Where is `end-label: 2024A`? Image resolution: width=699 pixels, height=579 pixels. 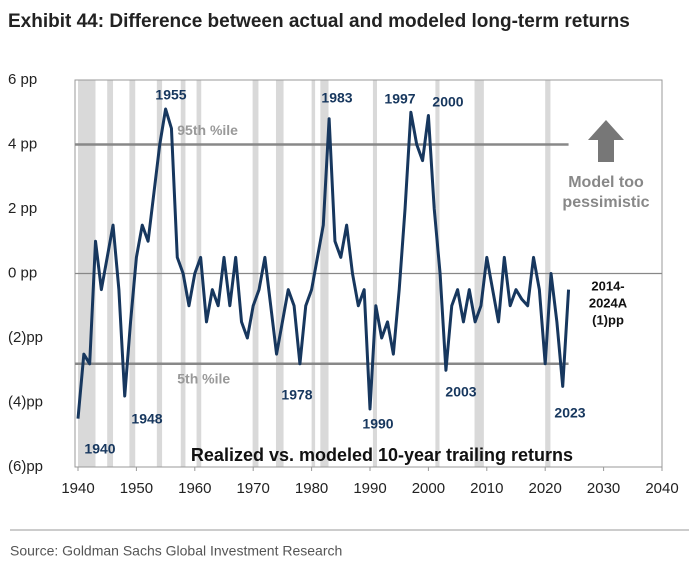
end-label: 2024A is located at coordinates (608, 302).